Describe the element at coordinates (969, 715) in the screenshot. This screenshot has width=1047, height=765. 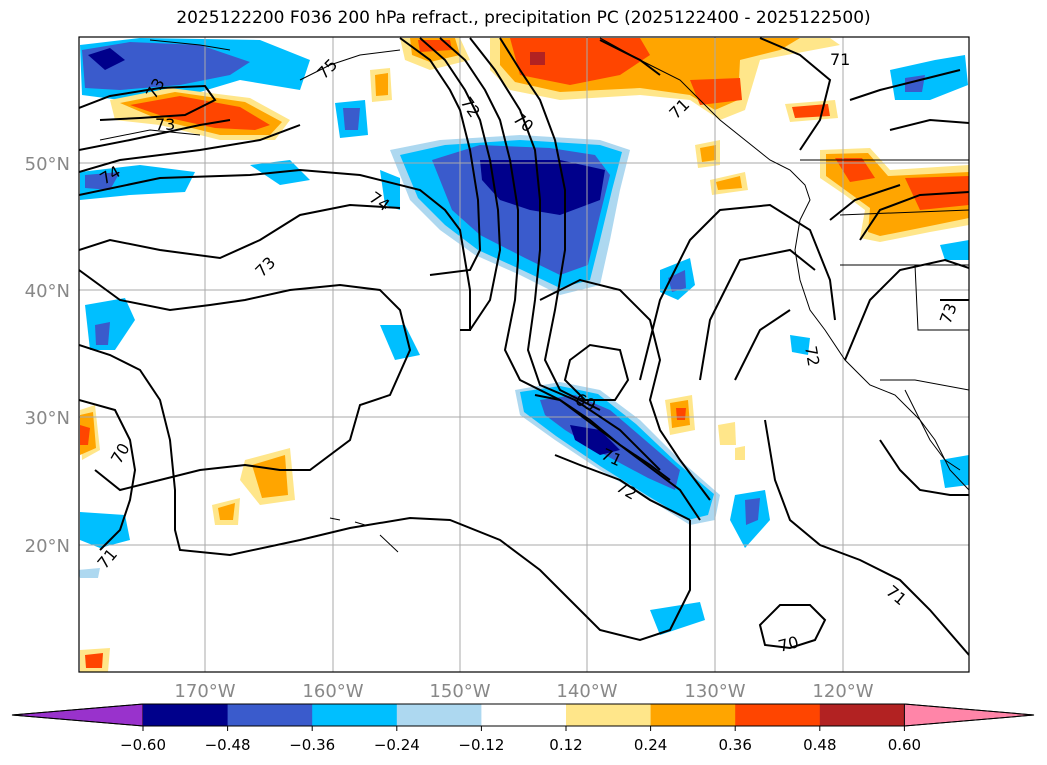
I see `colorbar-extend-max` at that location.